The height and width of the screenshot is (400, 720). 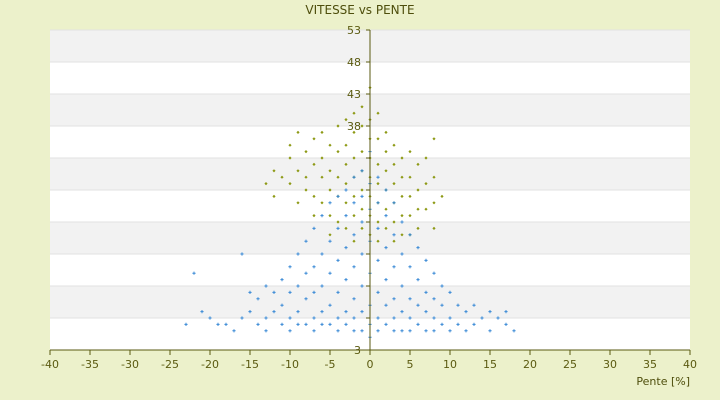 I want to click on x-tick-label: -10, so click(x=290, y=364).